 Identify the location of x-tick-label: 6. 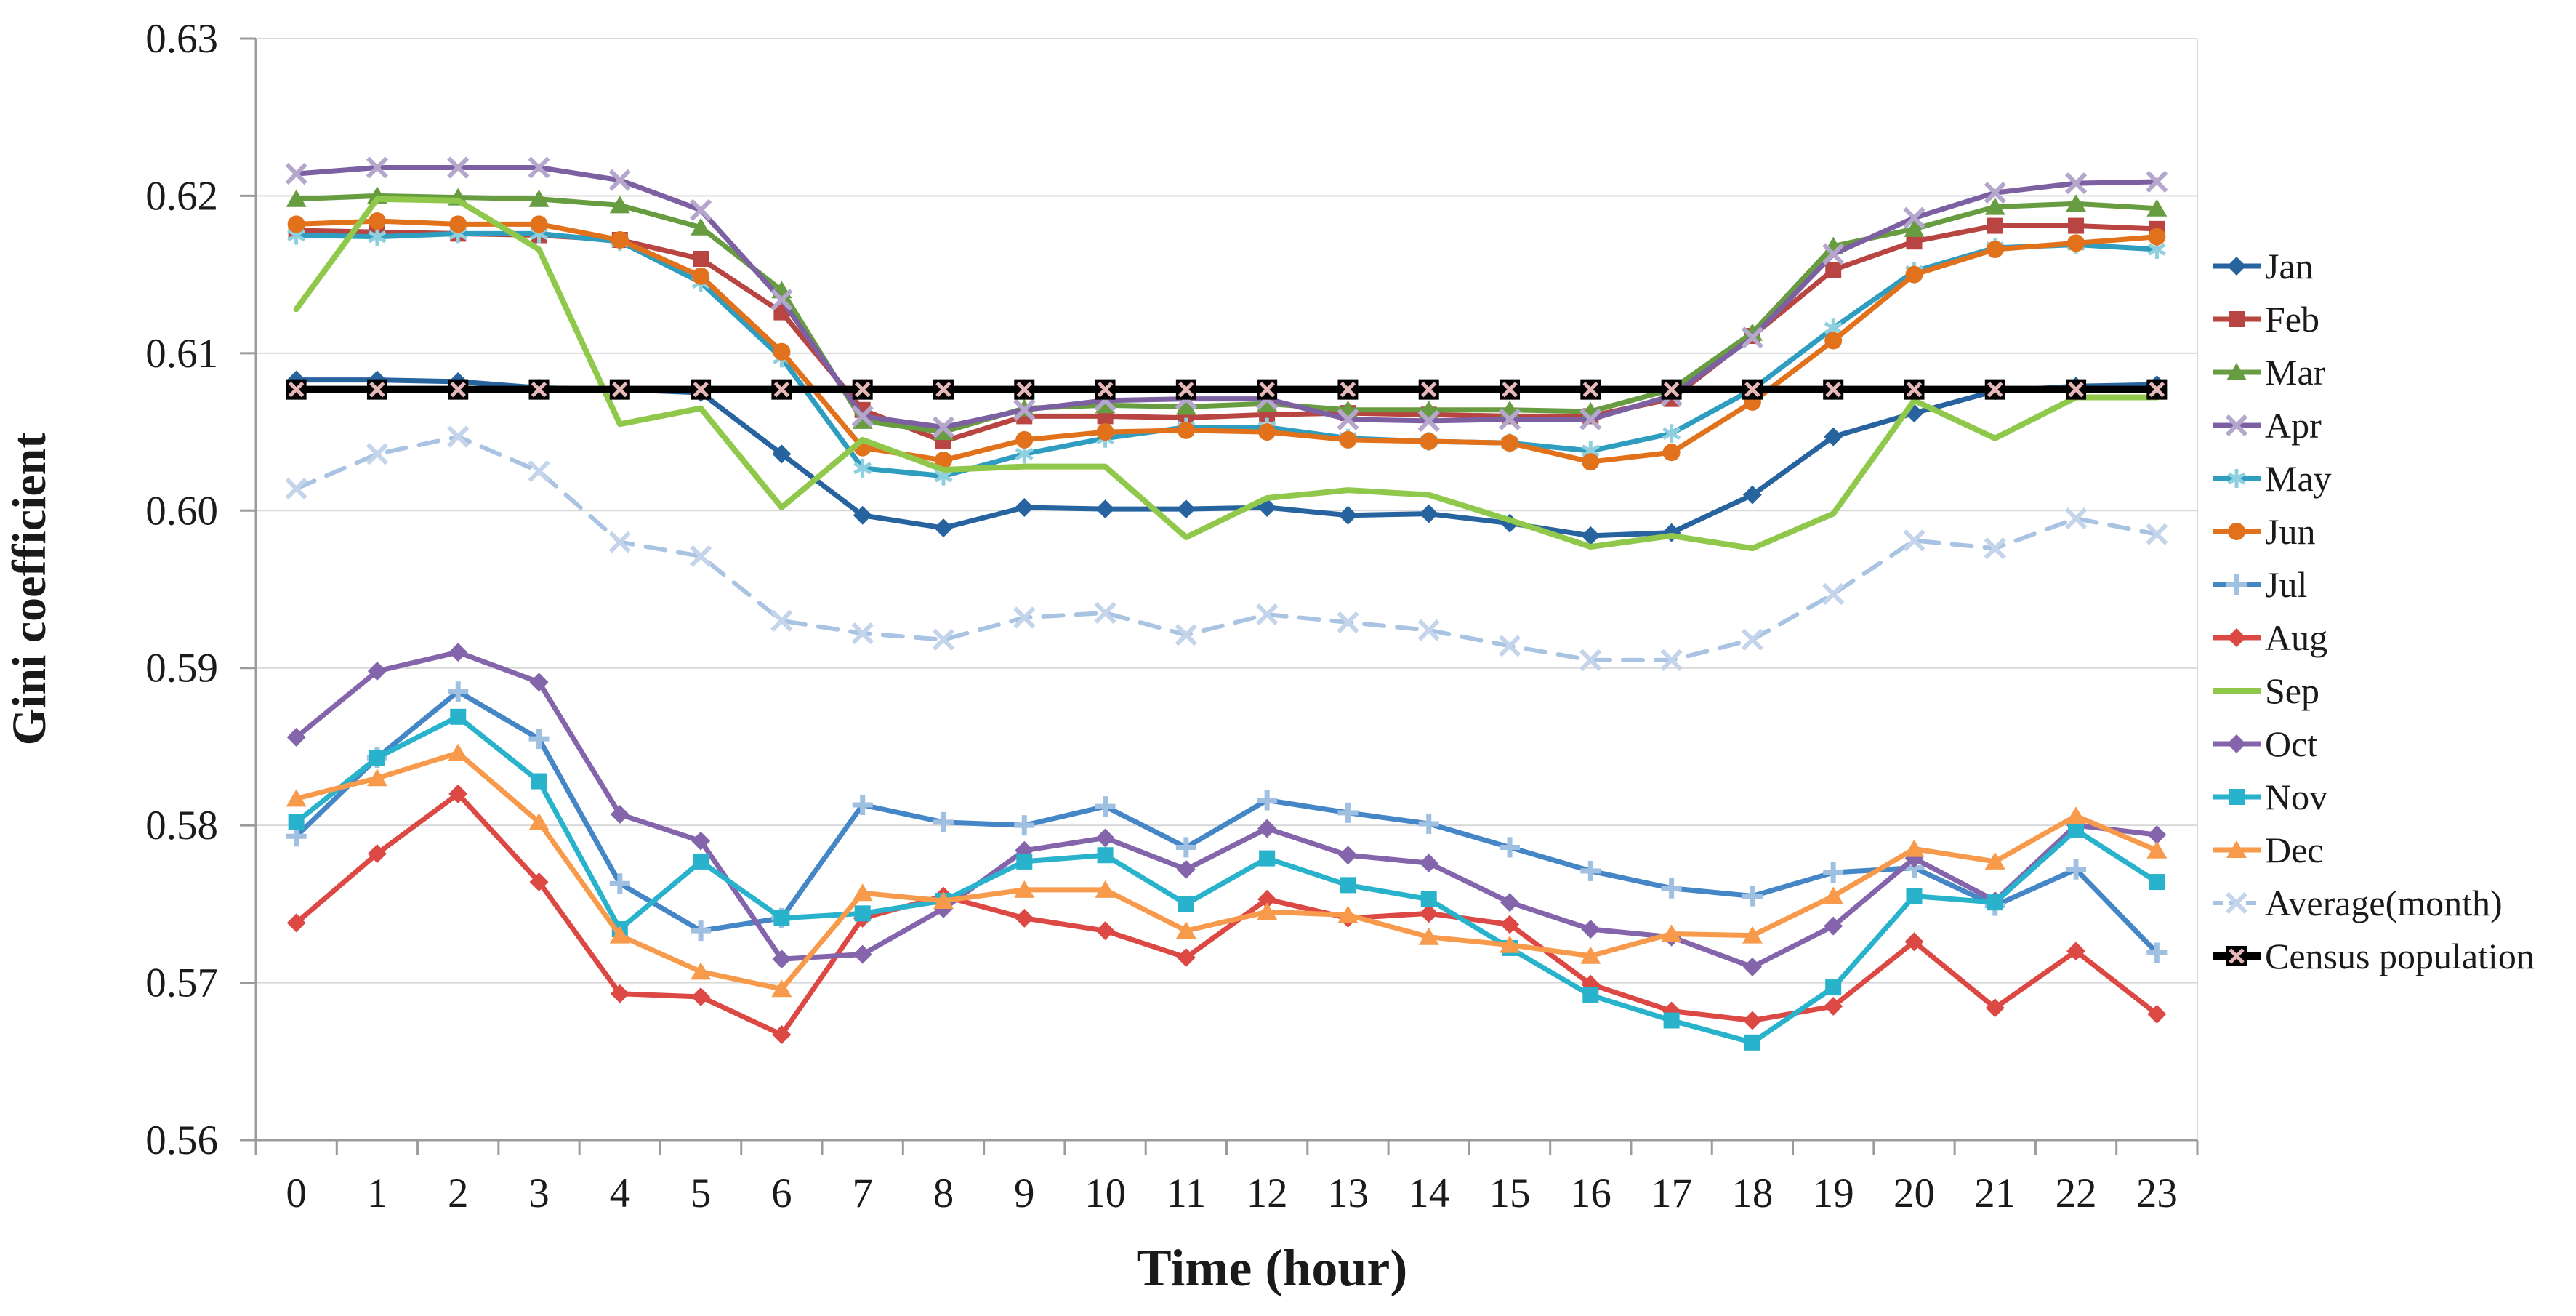
(781, 1193).